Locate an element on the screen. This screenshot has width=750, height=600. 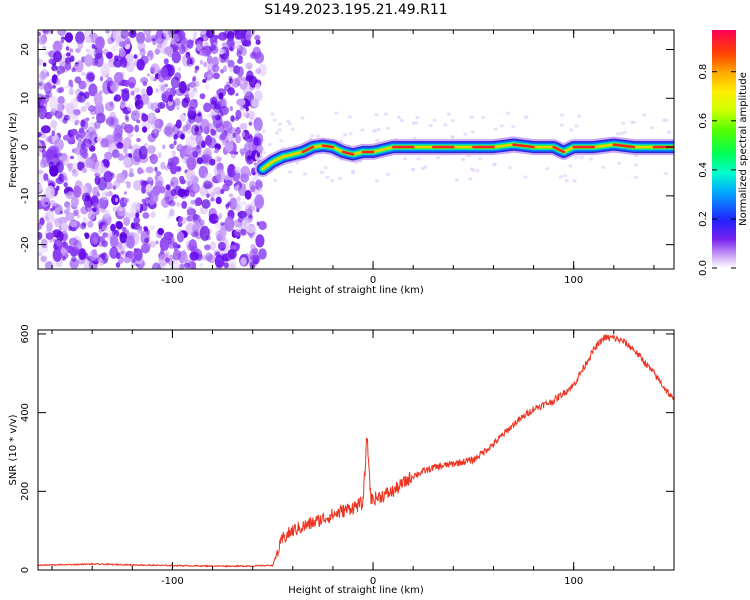
spectrogram-x-axis-label: Height of straight line (km) is located at coordinates (356, 290).